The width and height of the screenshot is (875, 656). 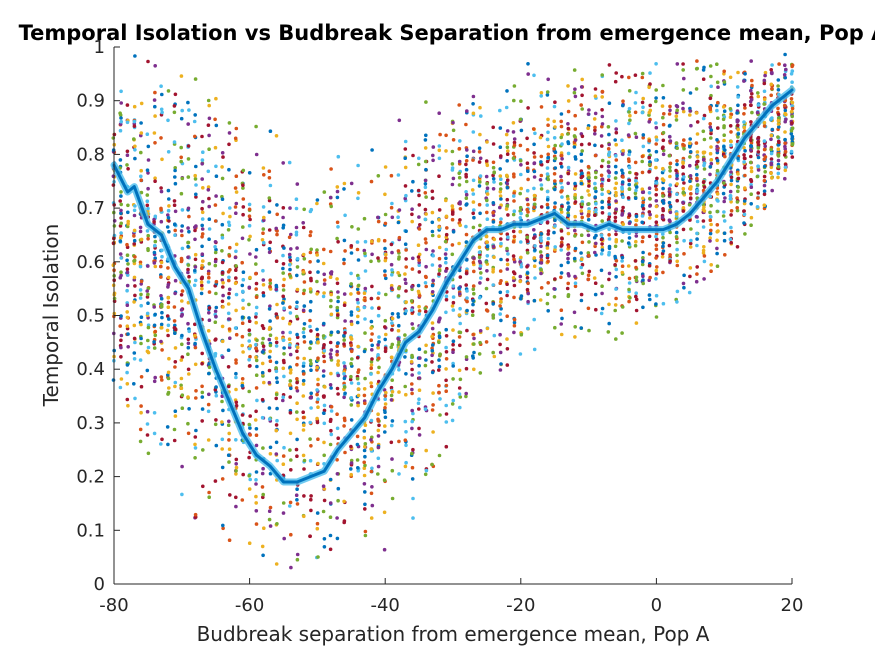 What do you see at coordinates (792, 605) in the screenshot?
I see `x-tick-label: 20` at bounding box center [792, 605].